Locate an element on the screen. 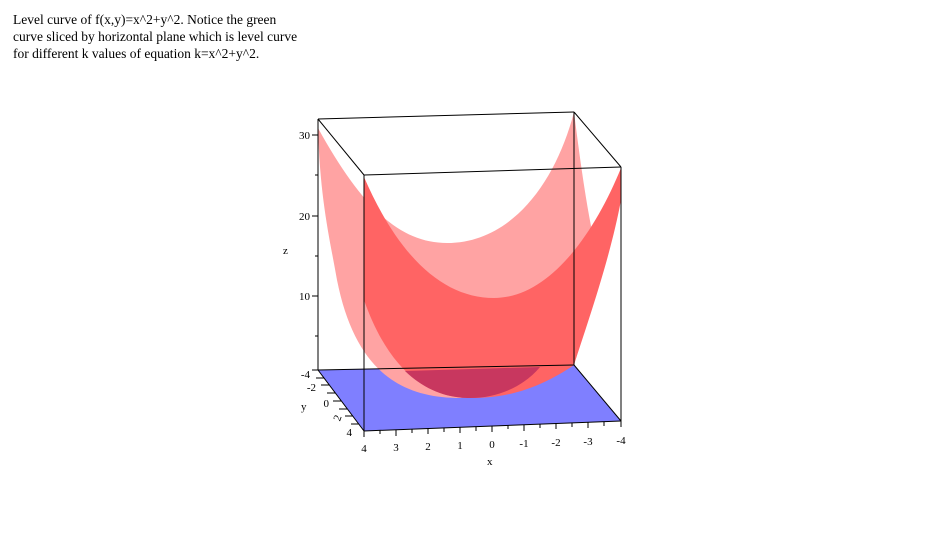 Image resolution: width=938 pixels, height=542 pixels. x-tick-4: 4 is located at coordinates (364, 449).